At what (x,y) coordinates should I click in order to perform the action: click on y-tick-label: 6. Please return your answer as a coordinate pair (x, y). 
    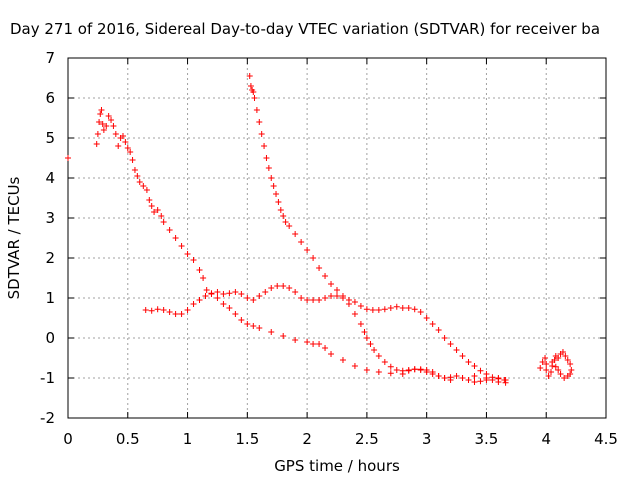
    Looking at the image, I should click on (50, 98).